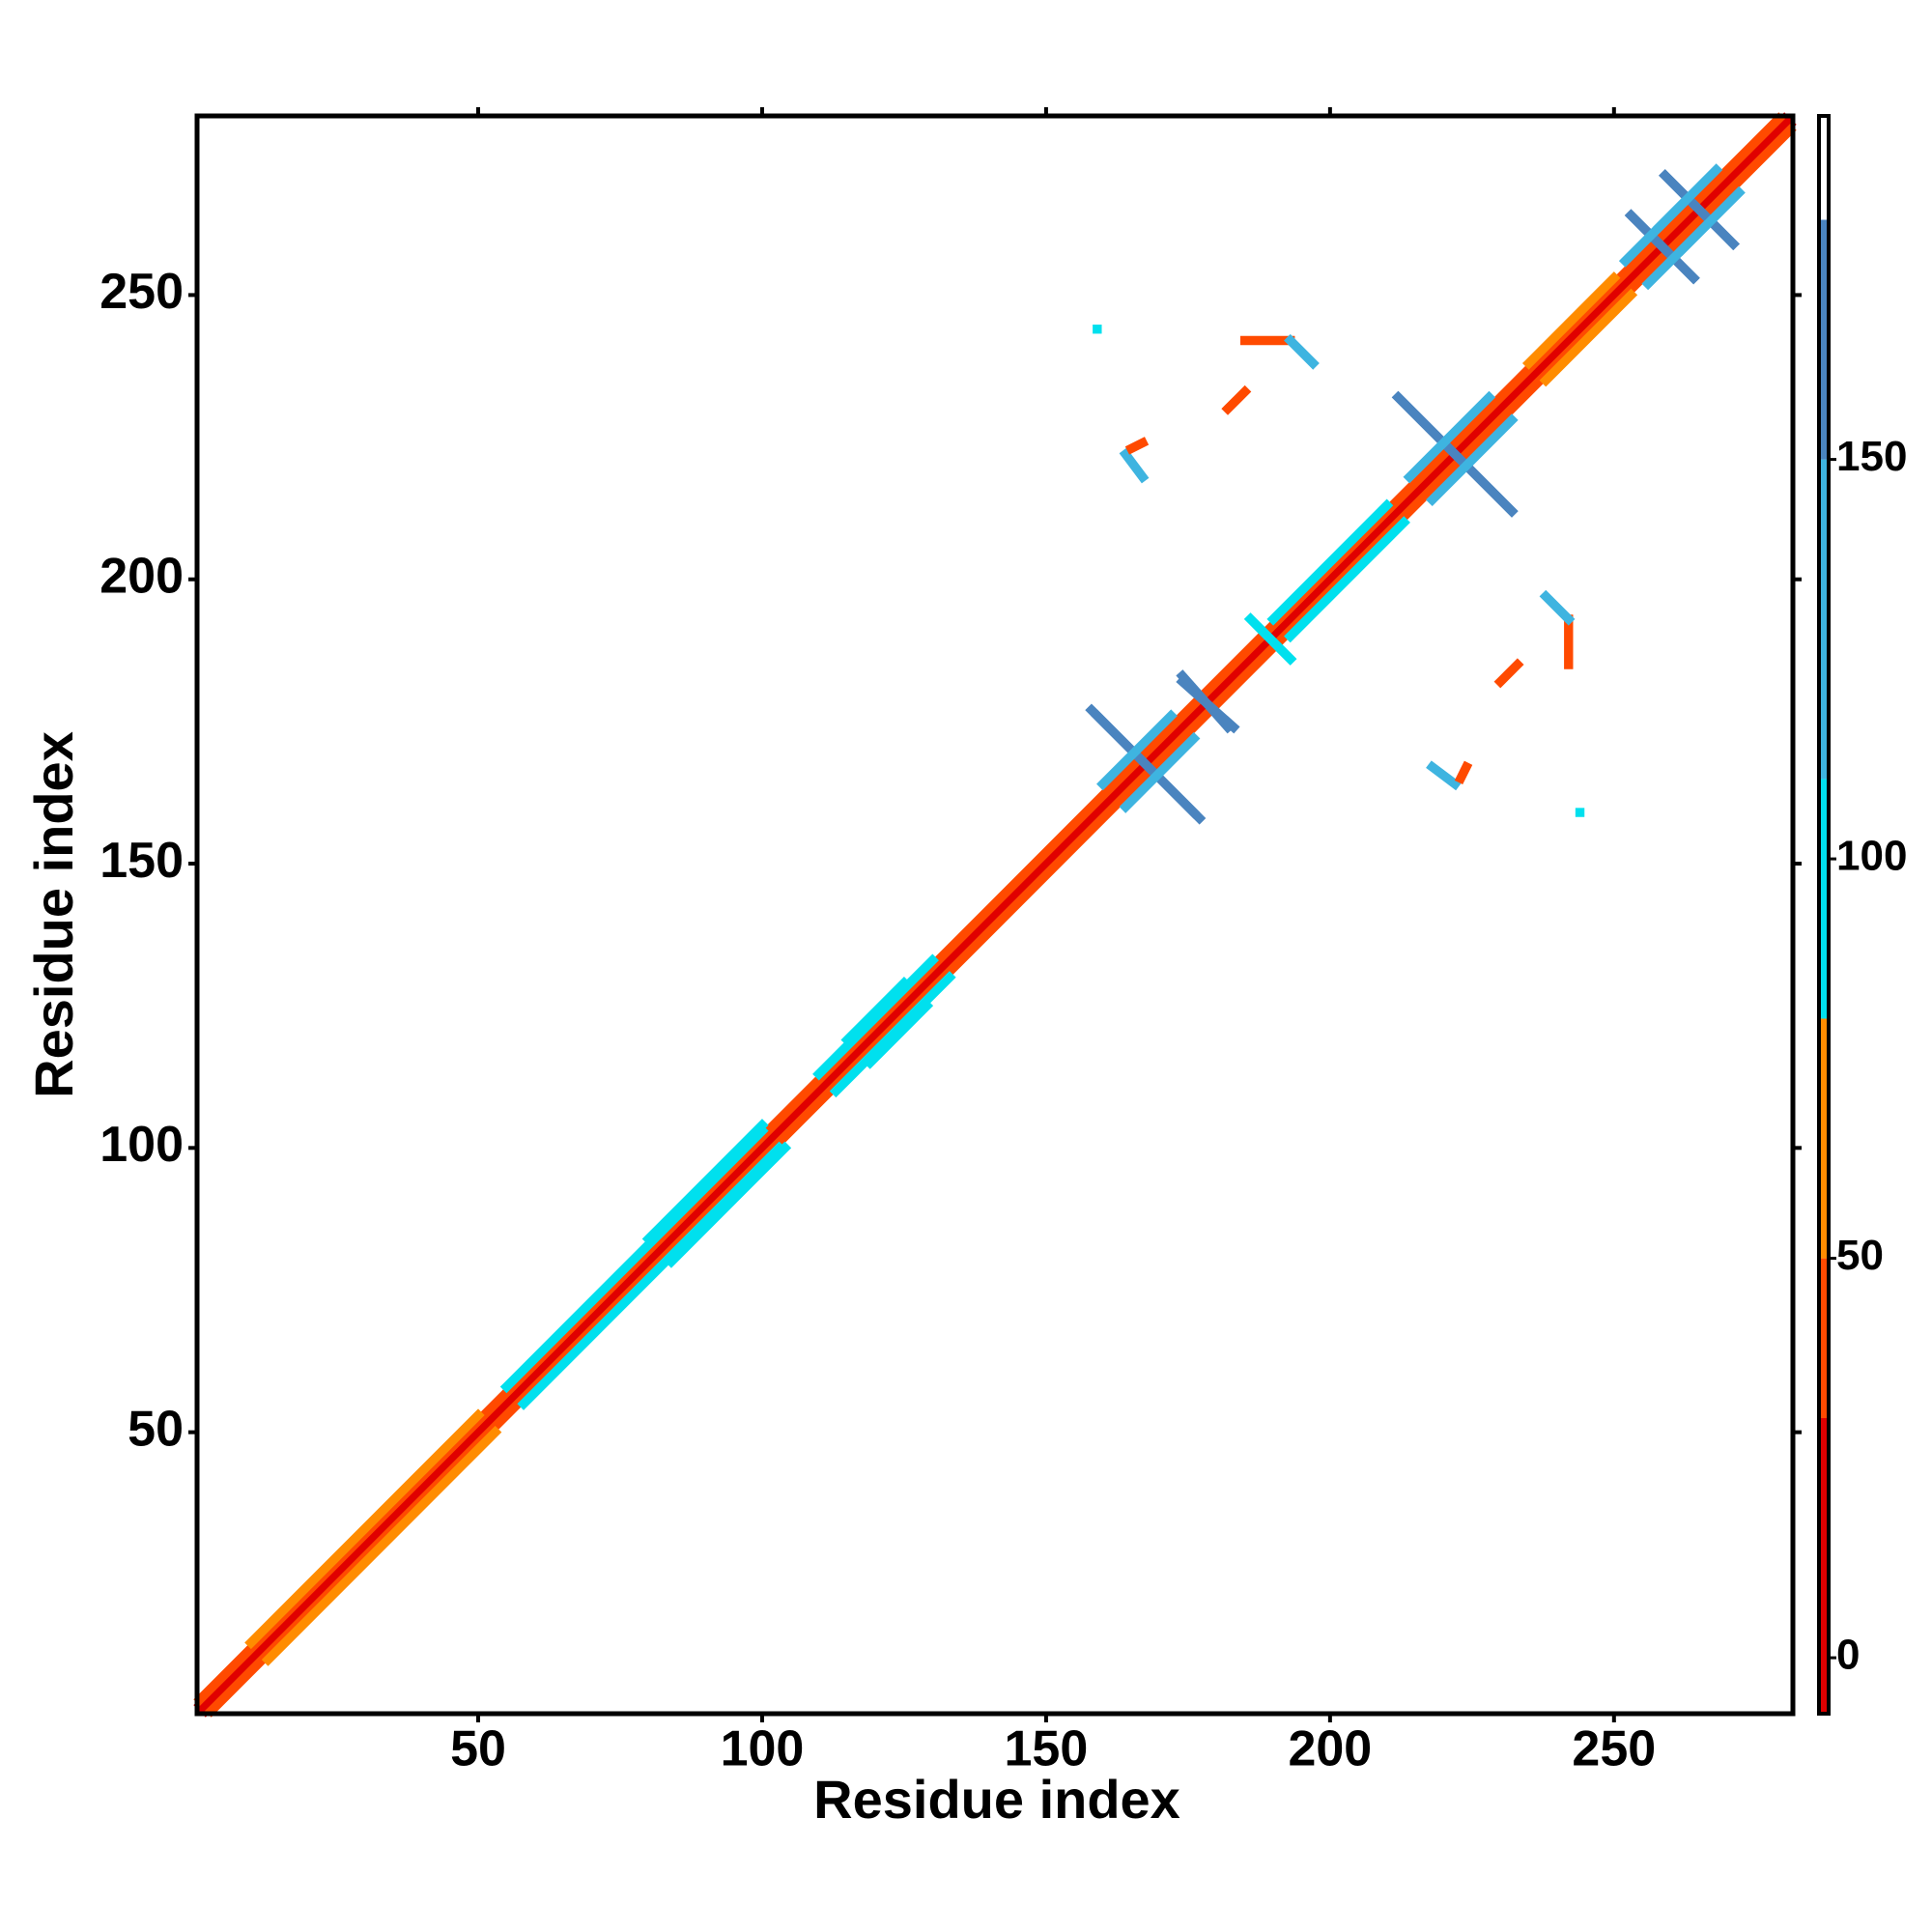  I want to click on x-axis-title: Residue index, so click(996, 1799).